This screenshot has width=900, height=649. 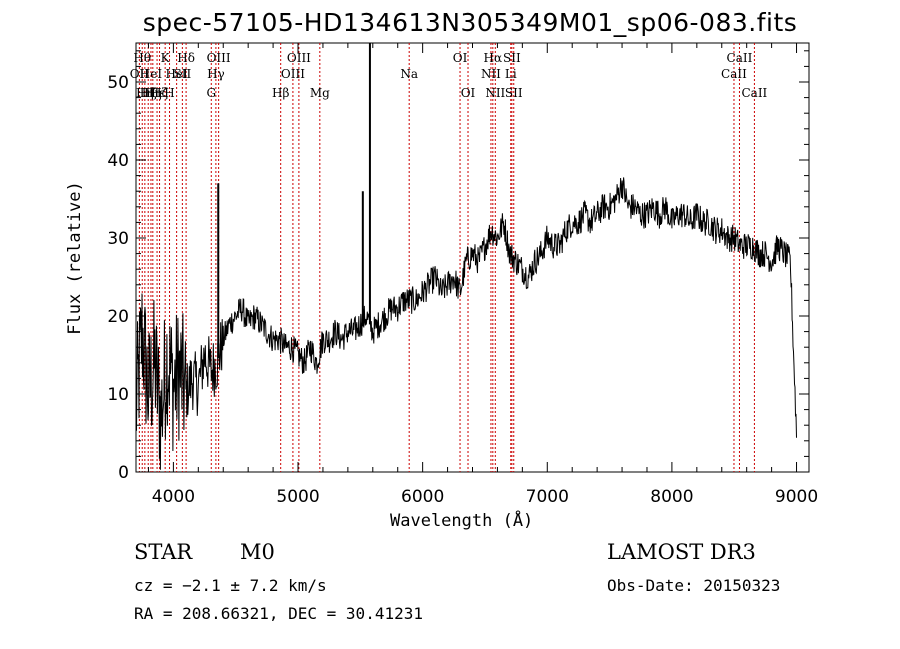 What do you see at coordinates (118, 317) in the screenshot?
I see `y-tick-label: 20` at bounding box center [118, 317].